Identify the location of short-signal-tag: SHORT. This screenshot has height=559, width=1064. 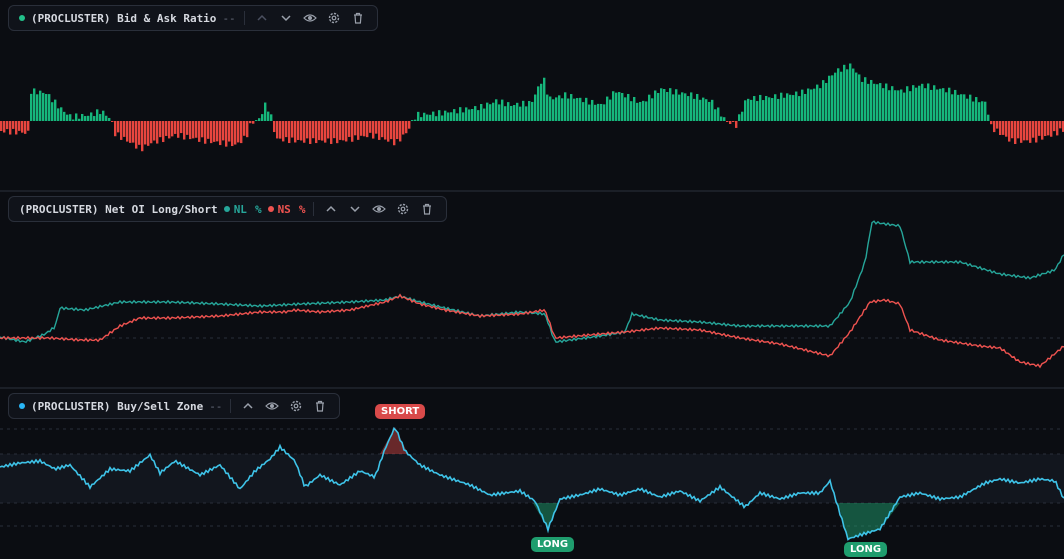
(400, 411).